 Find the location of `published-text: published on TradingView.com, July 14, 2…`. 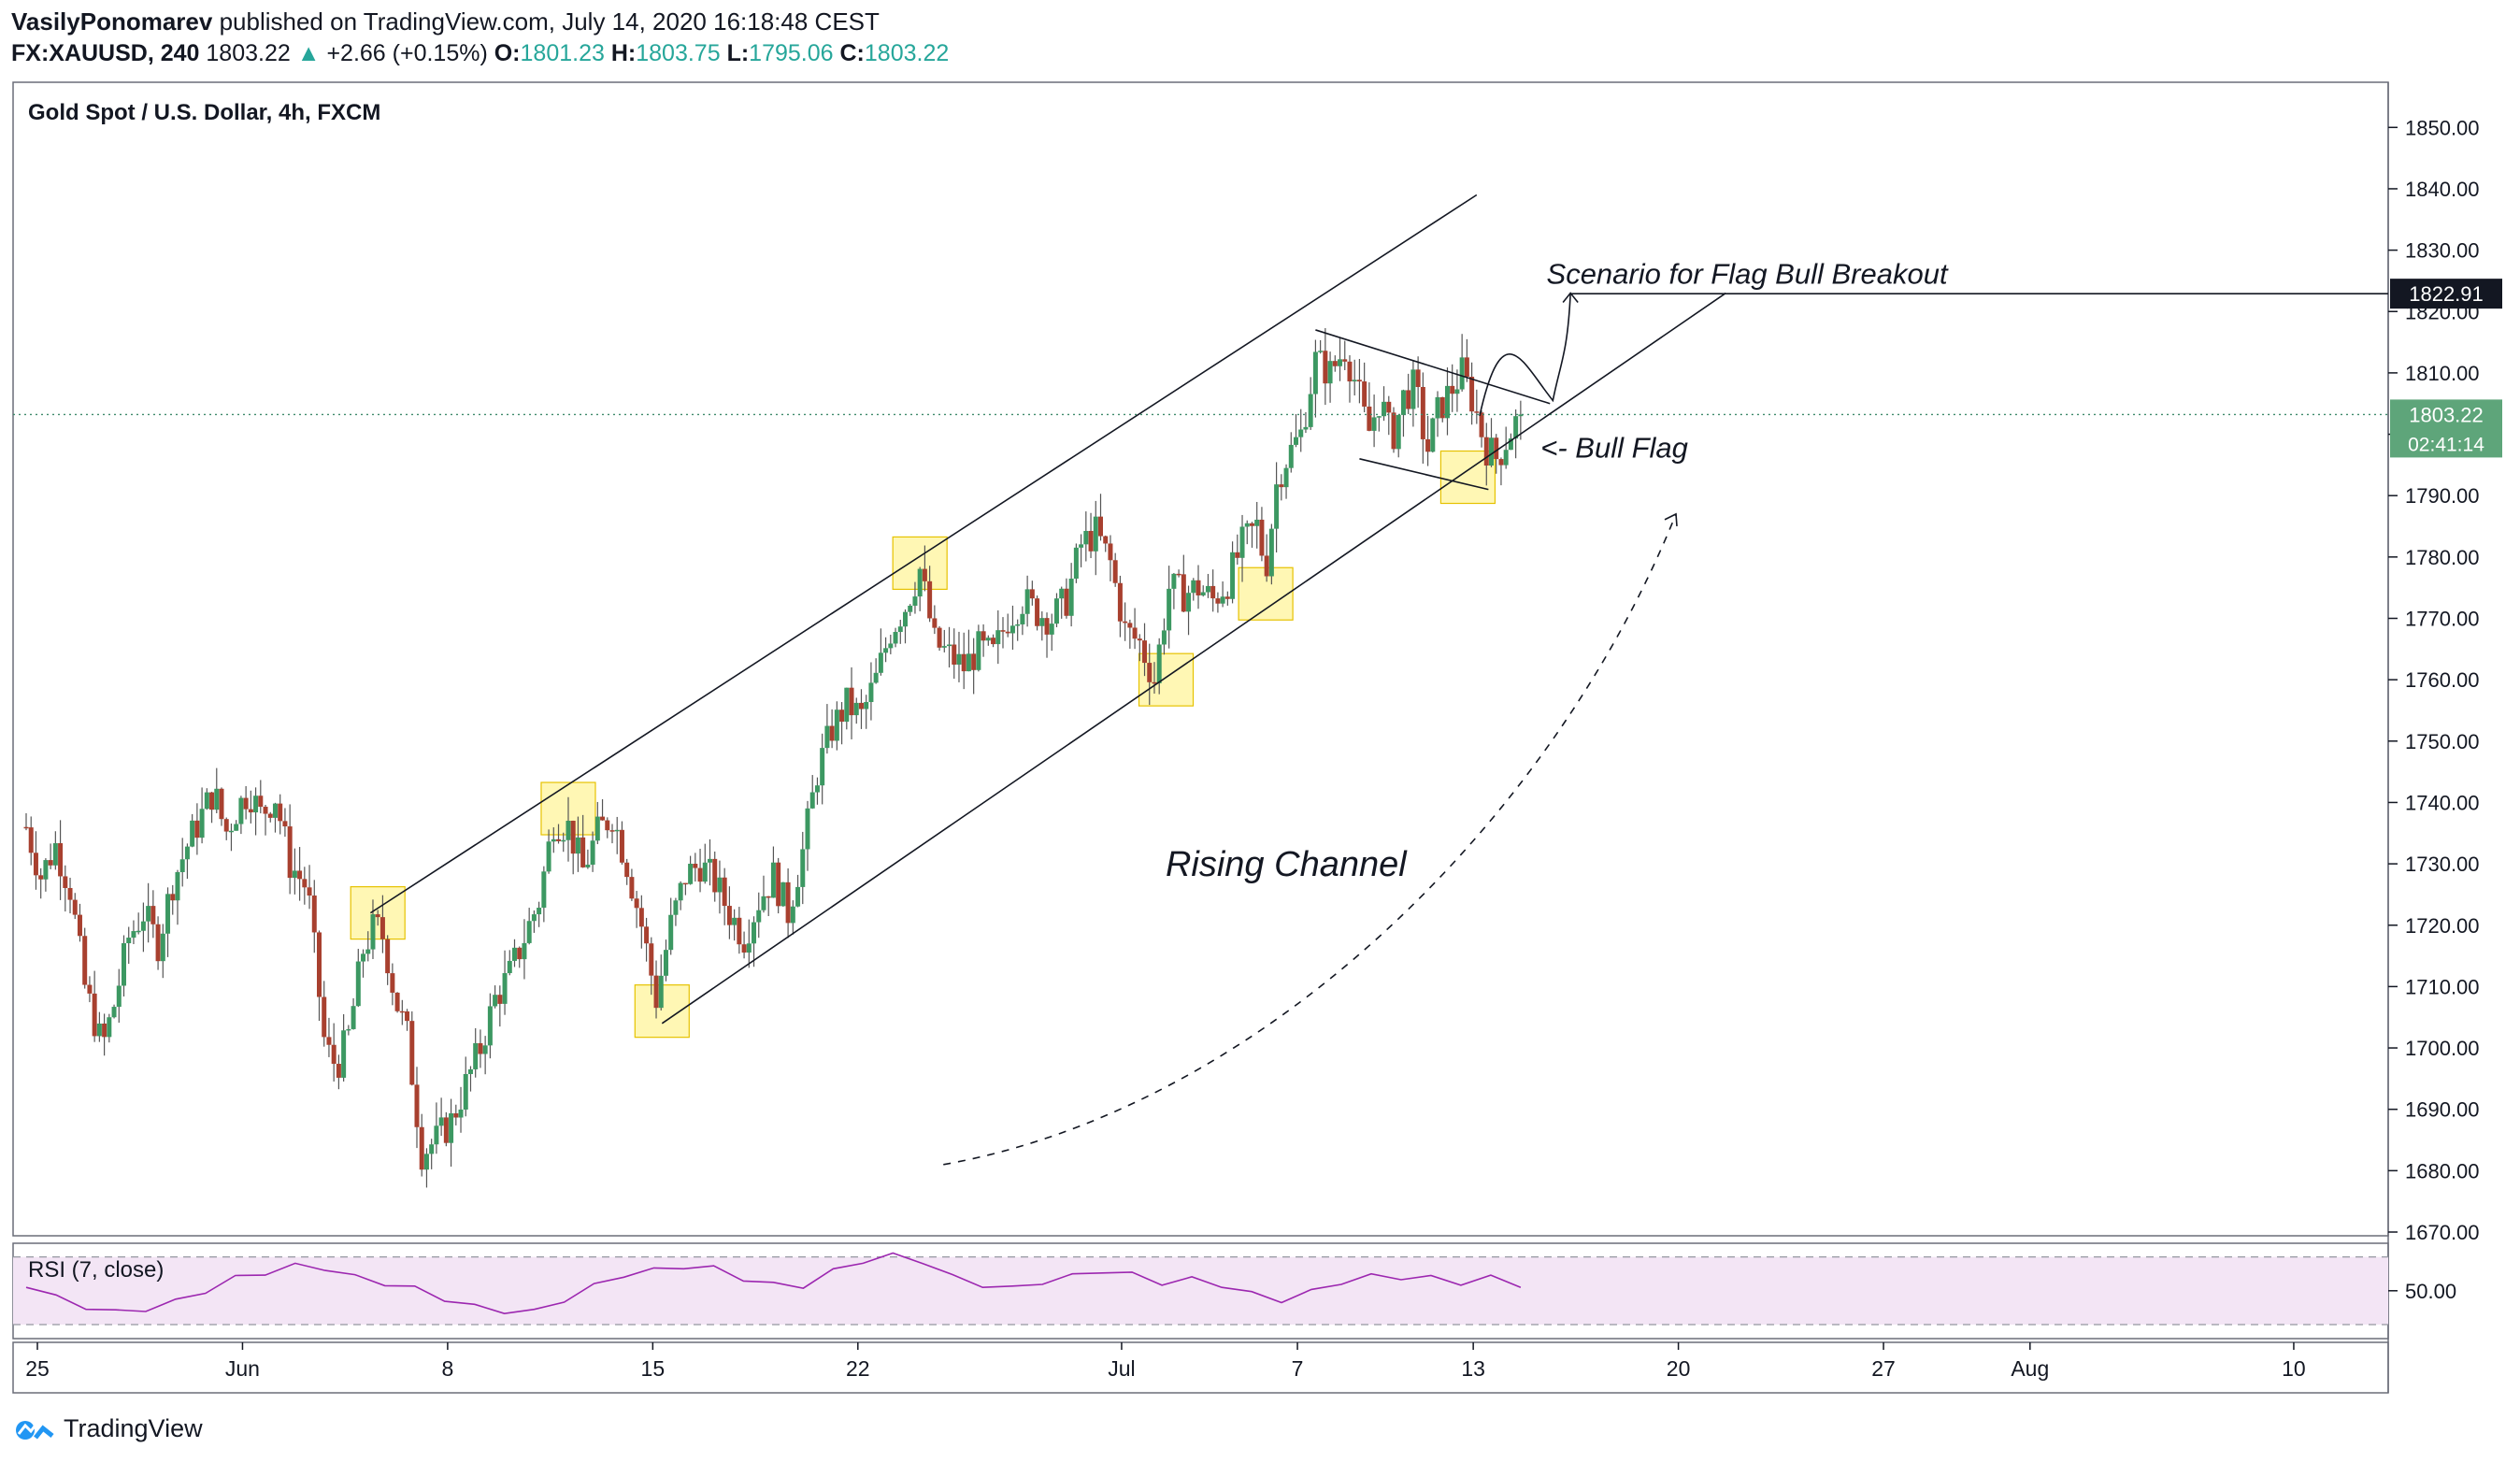

published-text: published on TradingView.com, July 14, 2… is located at coordinates (549, 21).